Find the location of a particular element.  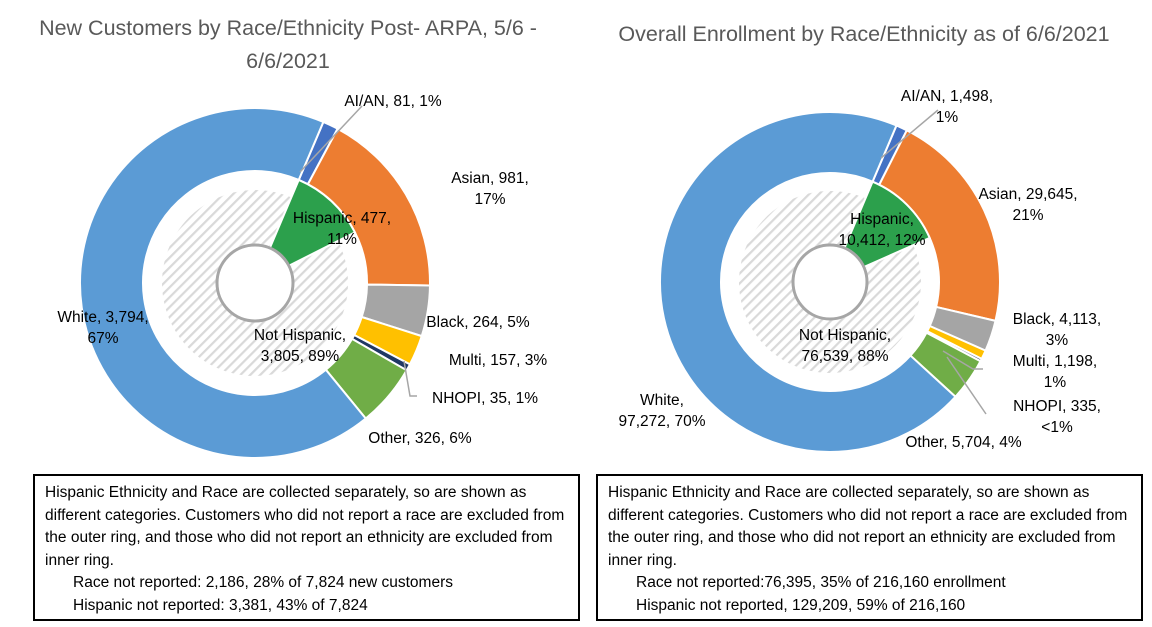

left-label-other: Other, 326, 6% is located at coordinates (420, 438).